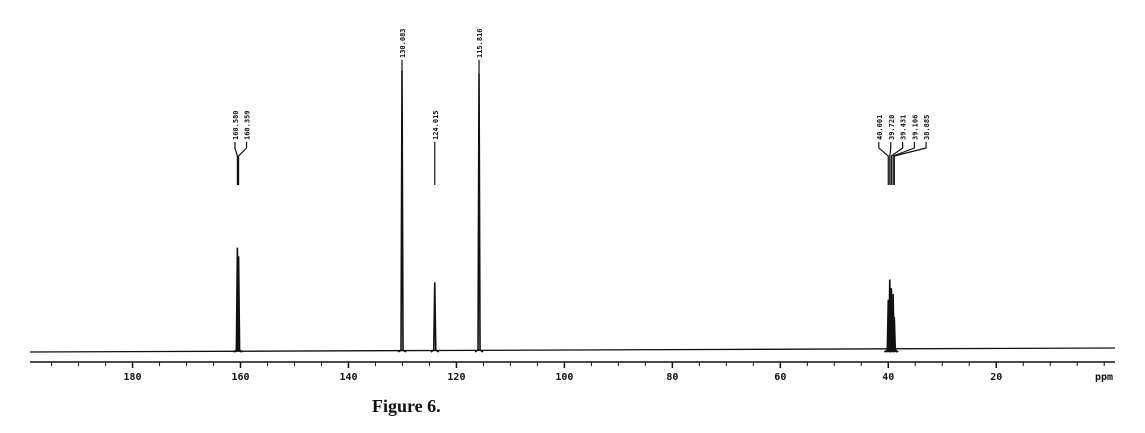 This screenshot has height=433, width=1145. I want to click on x-axis-label: ppm, so click(1104, 377).